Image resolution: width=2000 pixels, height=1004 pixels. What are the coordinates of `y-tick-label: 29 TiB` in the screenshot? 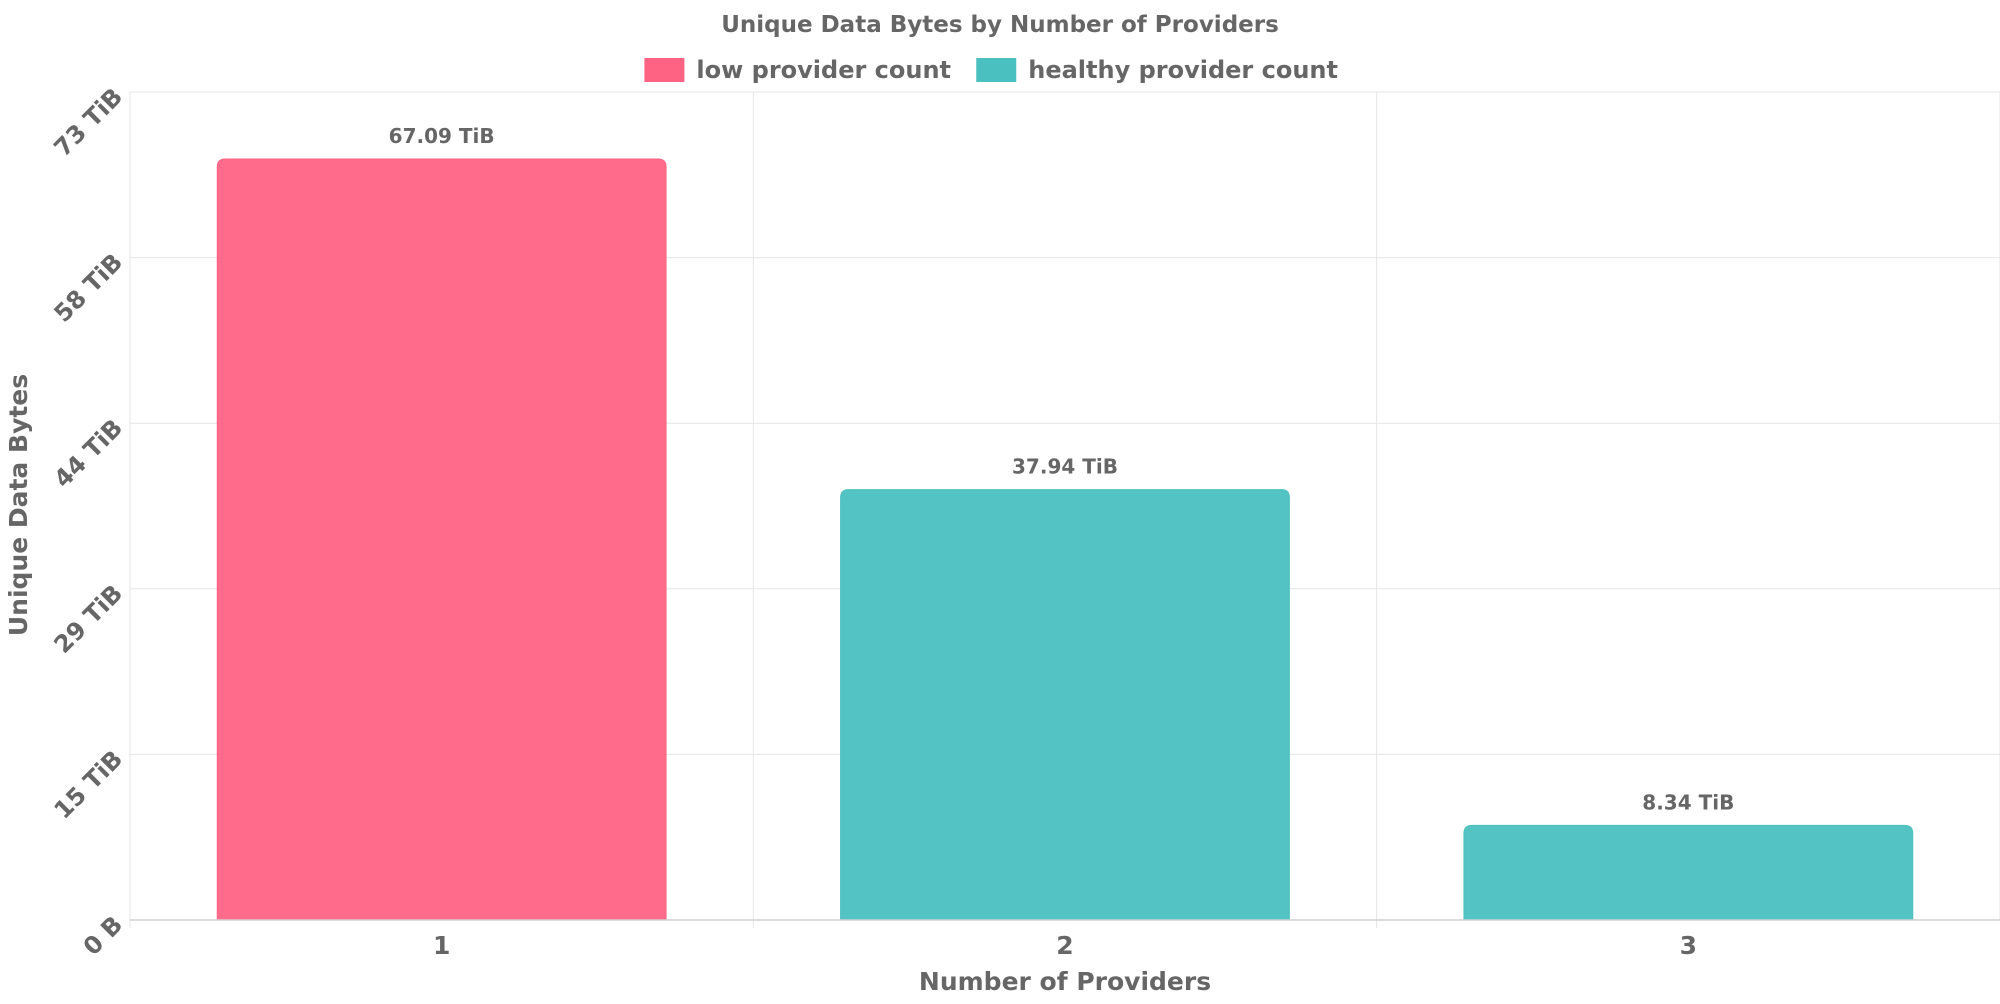 It's located at (89, 619).